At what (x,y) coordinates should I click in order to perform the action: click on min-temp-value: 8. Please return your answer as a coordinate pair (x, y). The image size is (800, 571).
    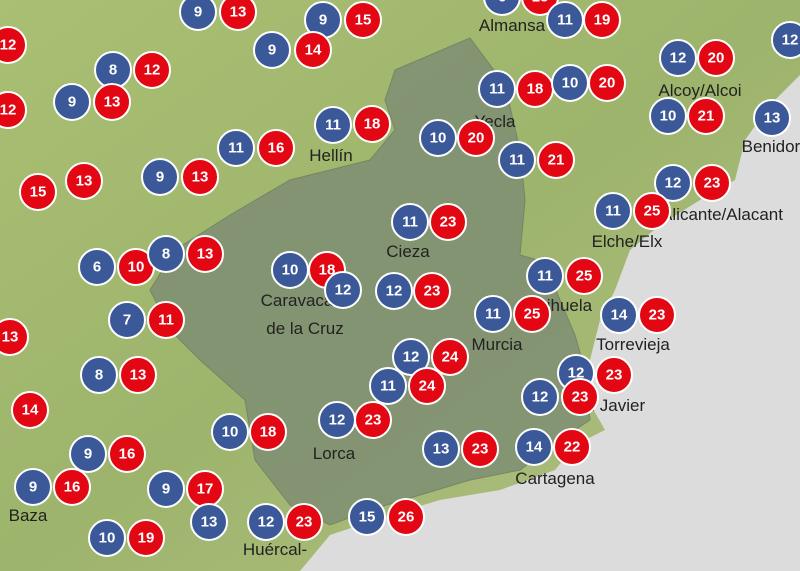
    Looking at the image, I should click on (99, 375).